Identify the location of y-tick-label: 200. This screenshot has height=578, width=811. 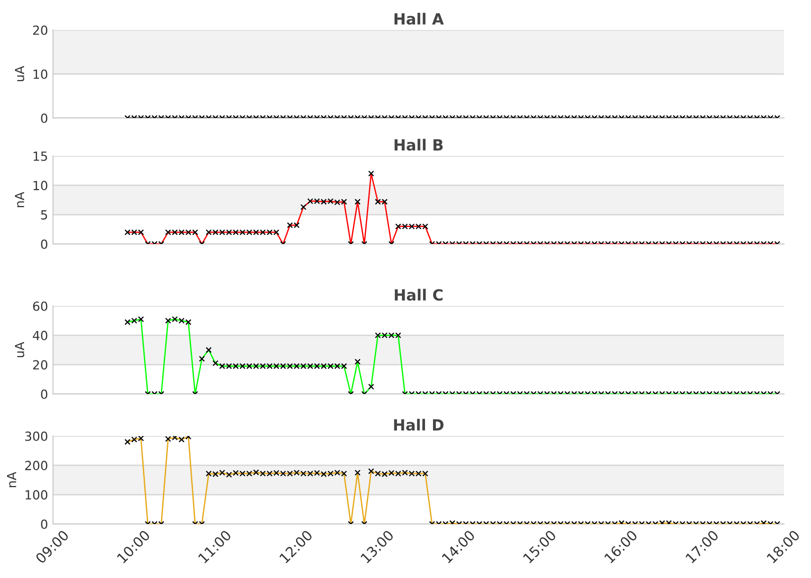
(36, 465).